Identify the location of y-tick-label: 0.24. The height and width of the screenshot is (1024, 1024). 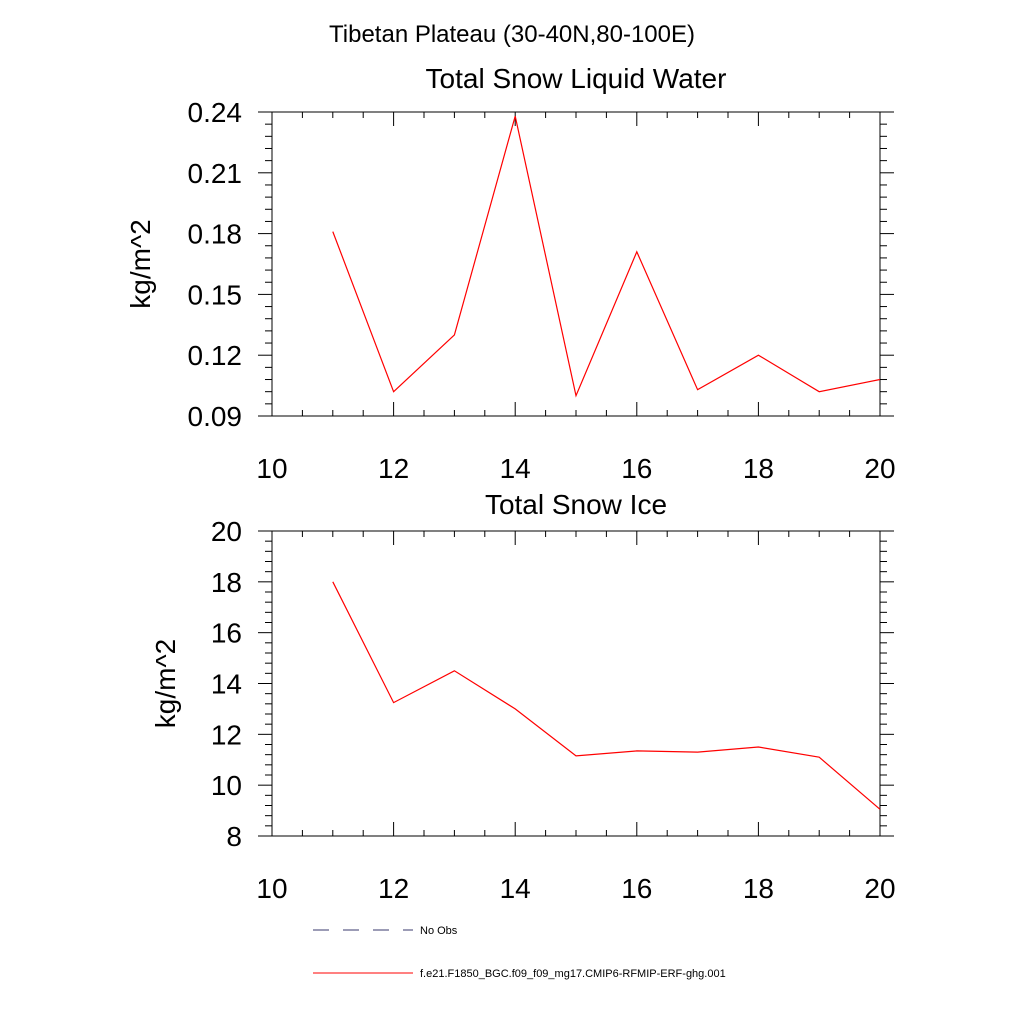
(215, 112).